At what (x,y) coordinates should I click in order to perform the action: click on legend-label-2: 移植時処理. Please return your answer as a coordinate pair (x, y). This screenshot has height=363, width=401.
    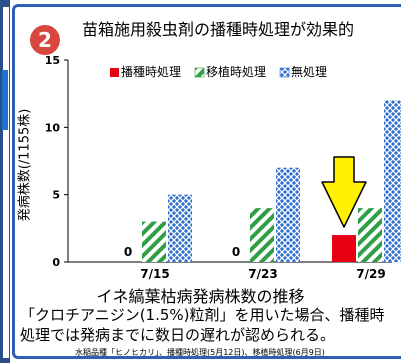
    Looking at the image, I should click on (236, 71).